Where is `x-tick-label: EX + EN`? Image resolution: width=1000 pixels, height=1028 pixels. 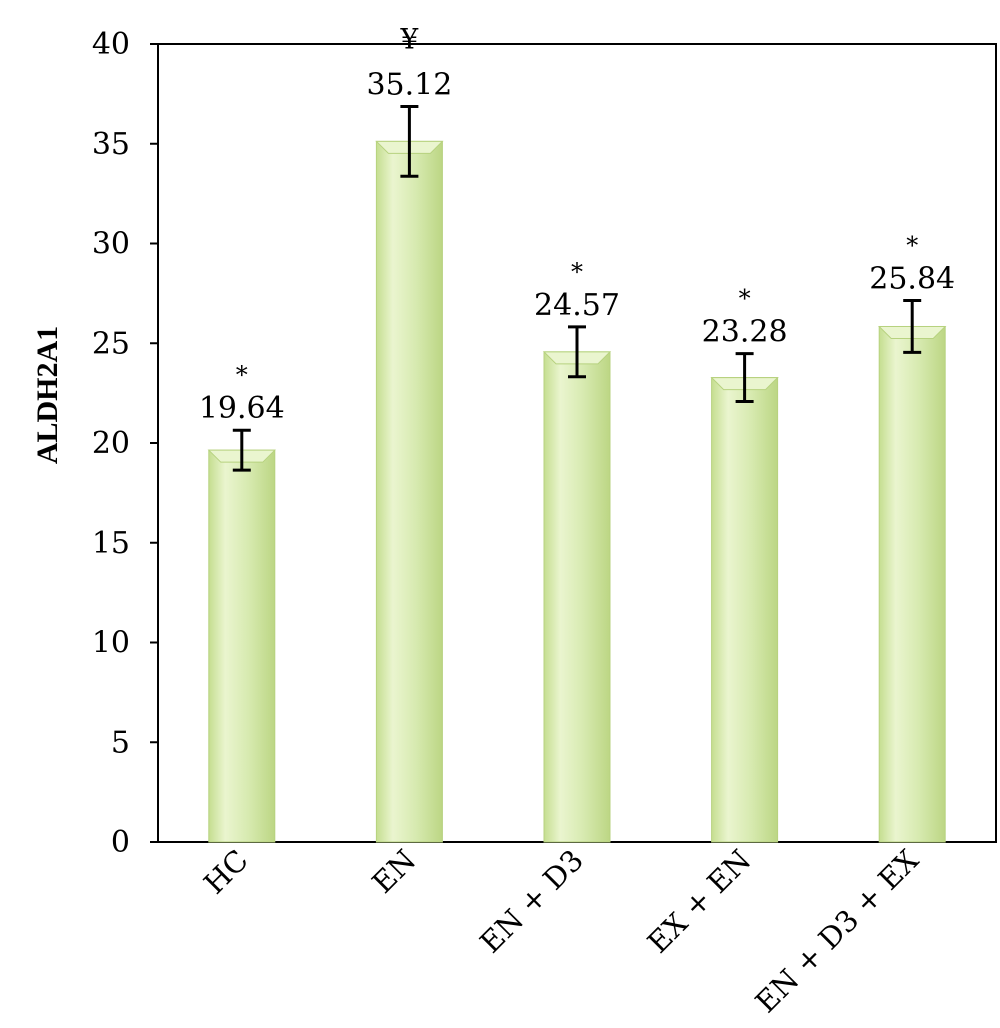 x-tick-label: EX + EN is located at coordinates (699, 901).